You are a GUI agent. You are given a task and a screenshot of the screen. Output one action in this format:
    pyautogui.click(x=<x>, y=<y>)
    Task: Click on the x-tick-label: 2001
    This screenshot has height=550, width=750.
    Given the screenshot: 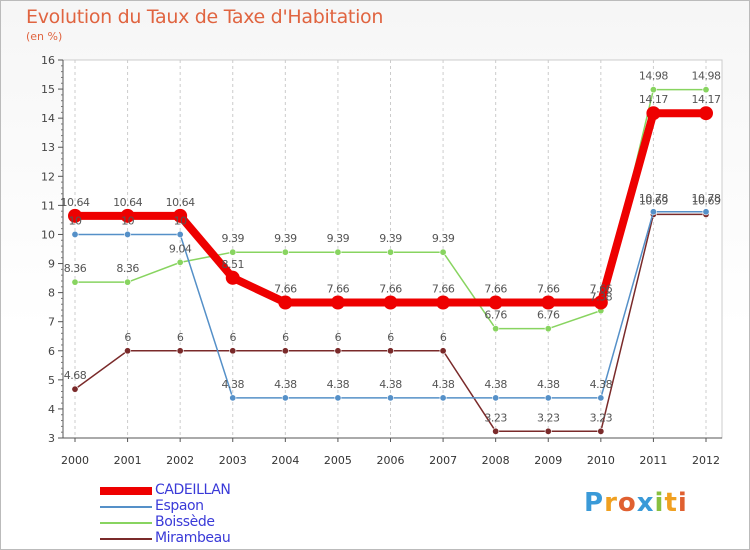 What is the action you would take?
    pyautogui.click(x=128, y=460)
    